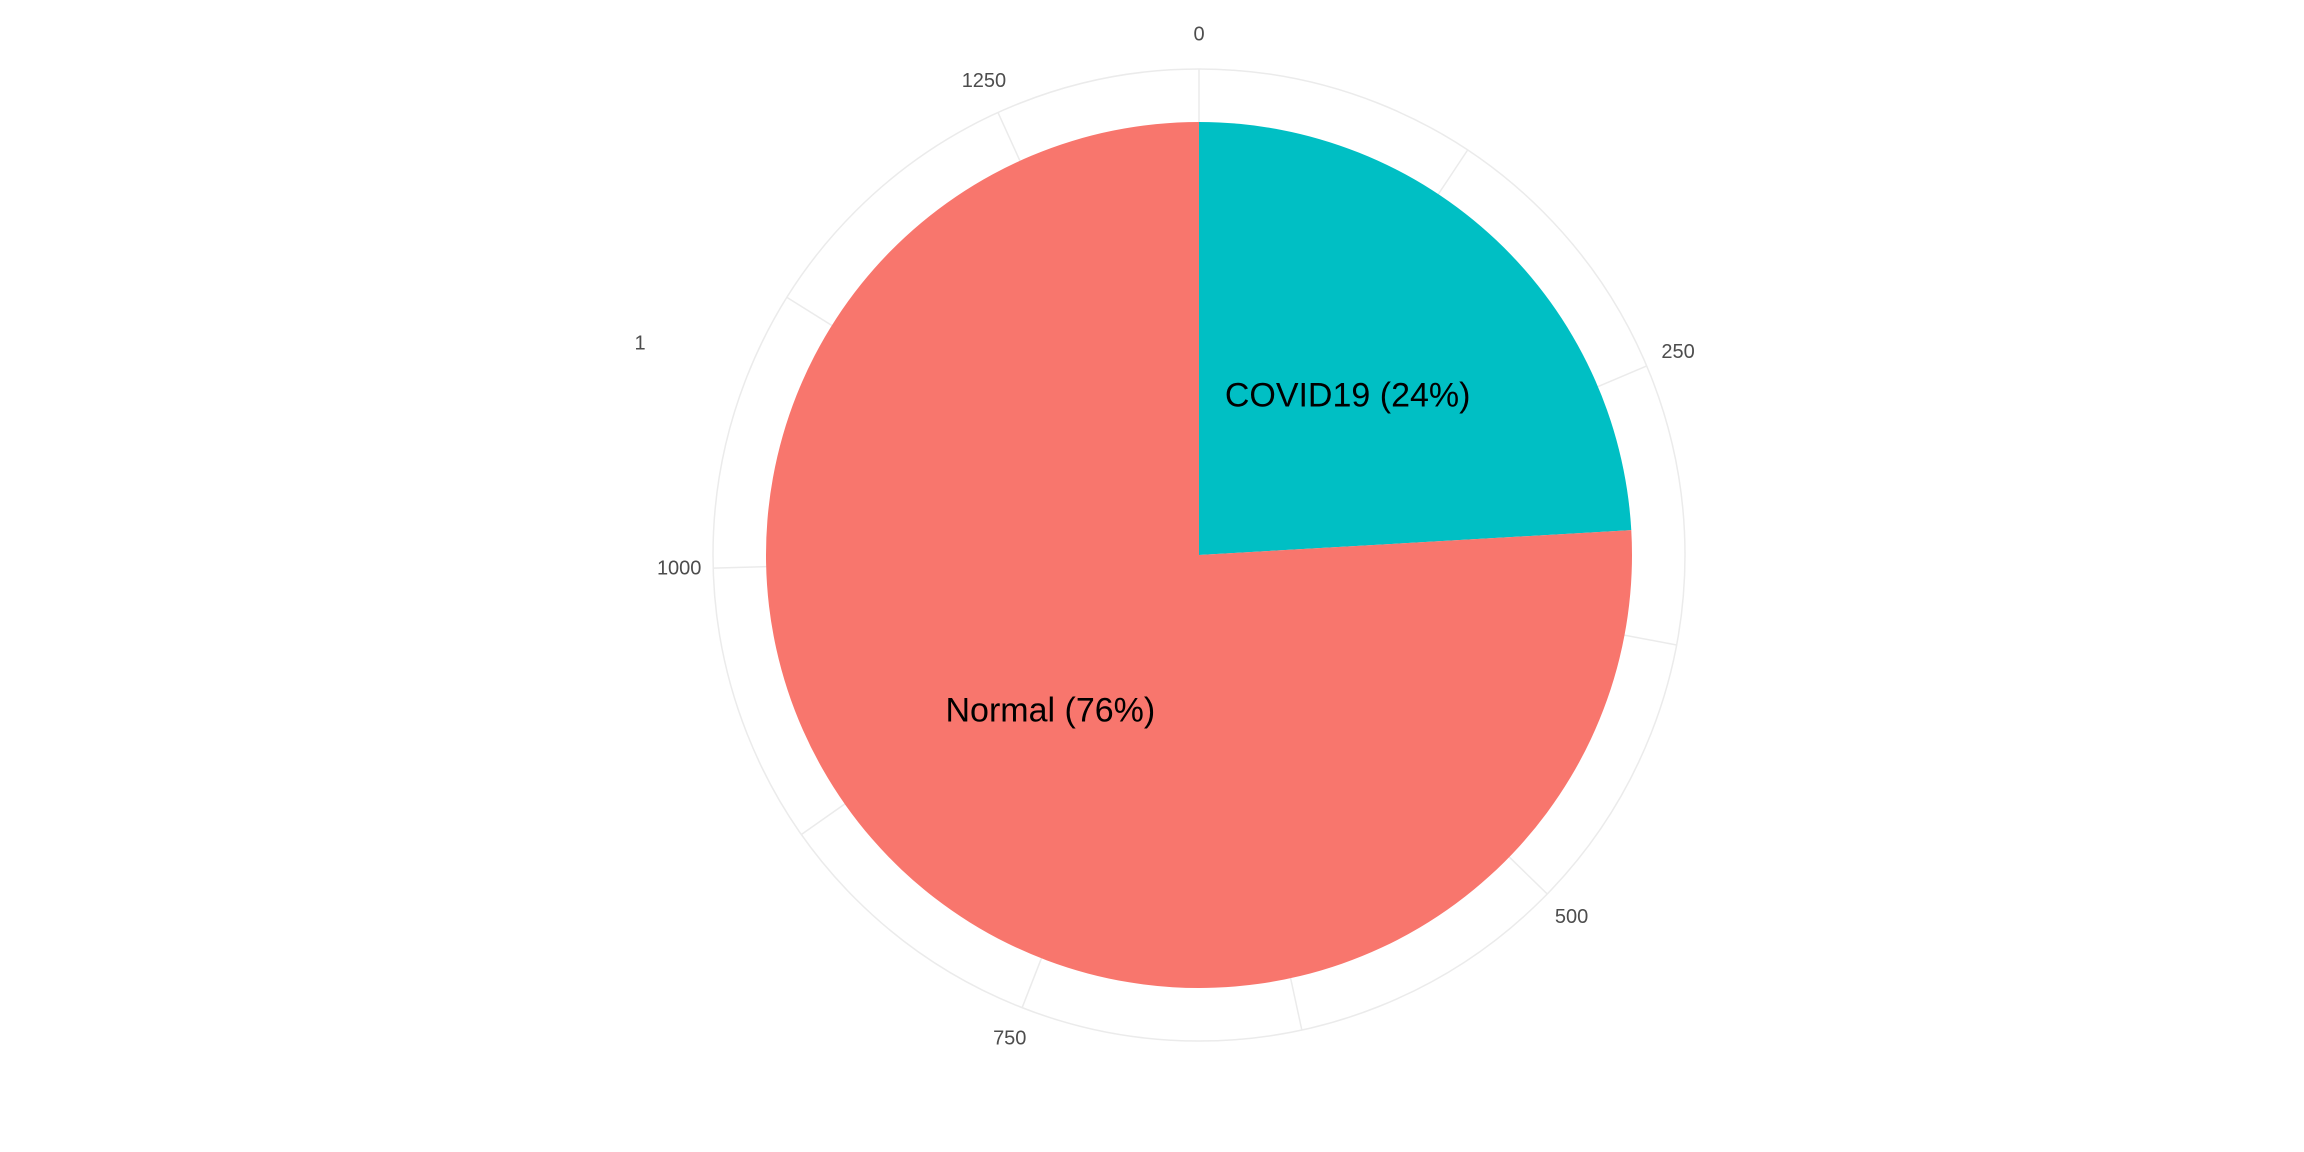  What do you see at coordinates (984, 81) in the screenshot?
I see `theta-tick-label: 1250` at bounding box center [984, 81].